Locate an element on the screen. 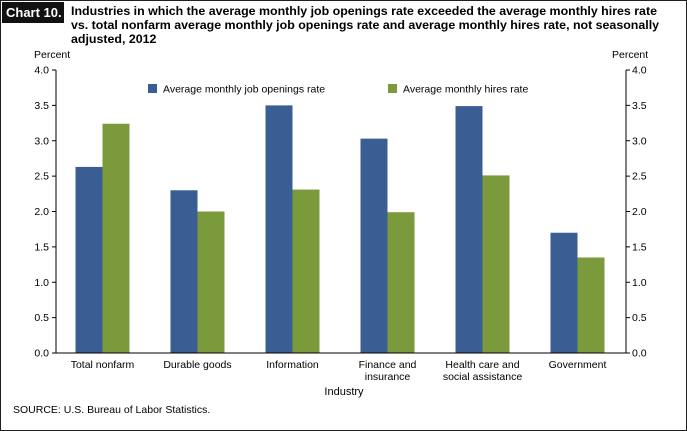  y-tick-label-right: 0.0 is located at coordinates (639, 354).